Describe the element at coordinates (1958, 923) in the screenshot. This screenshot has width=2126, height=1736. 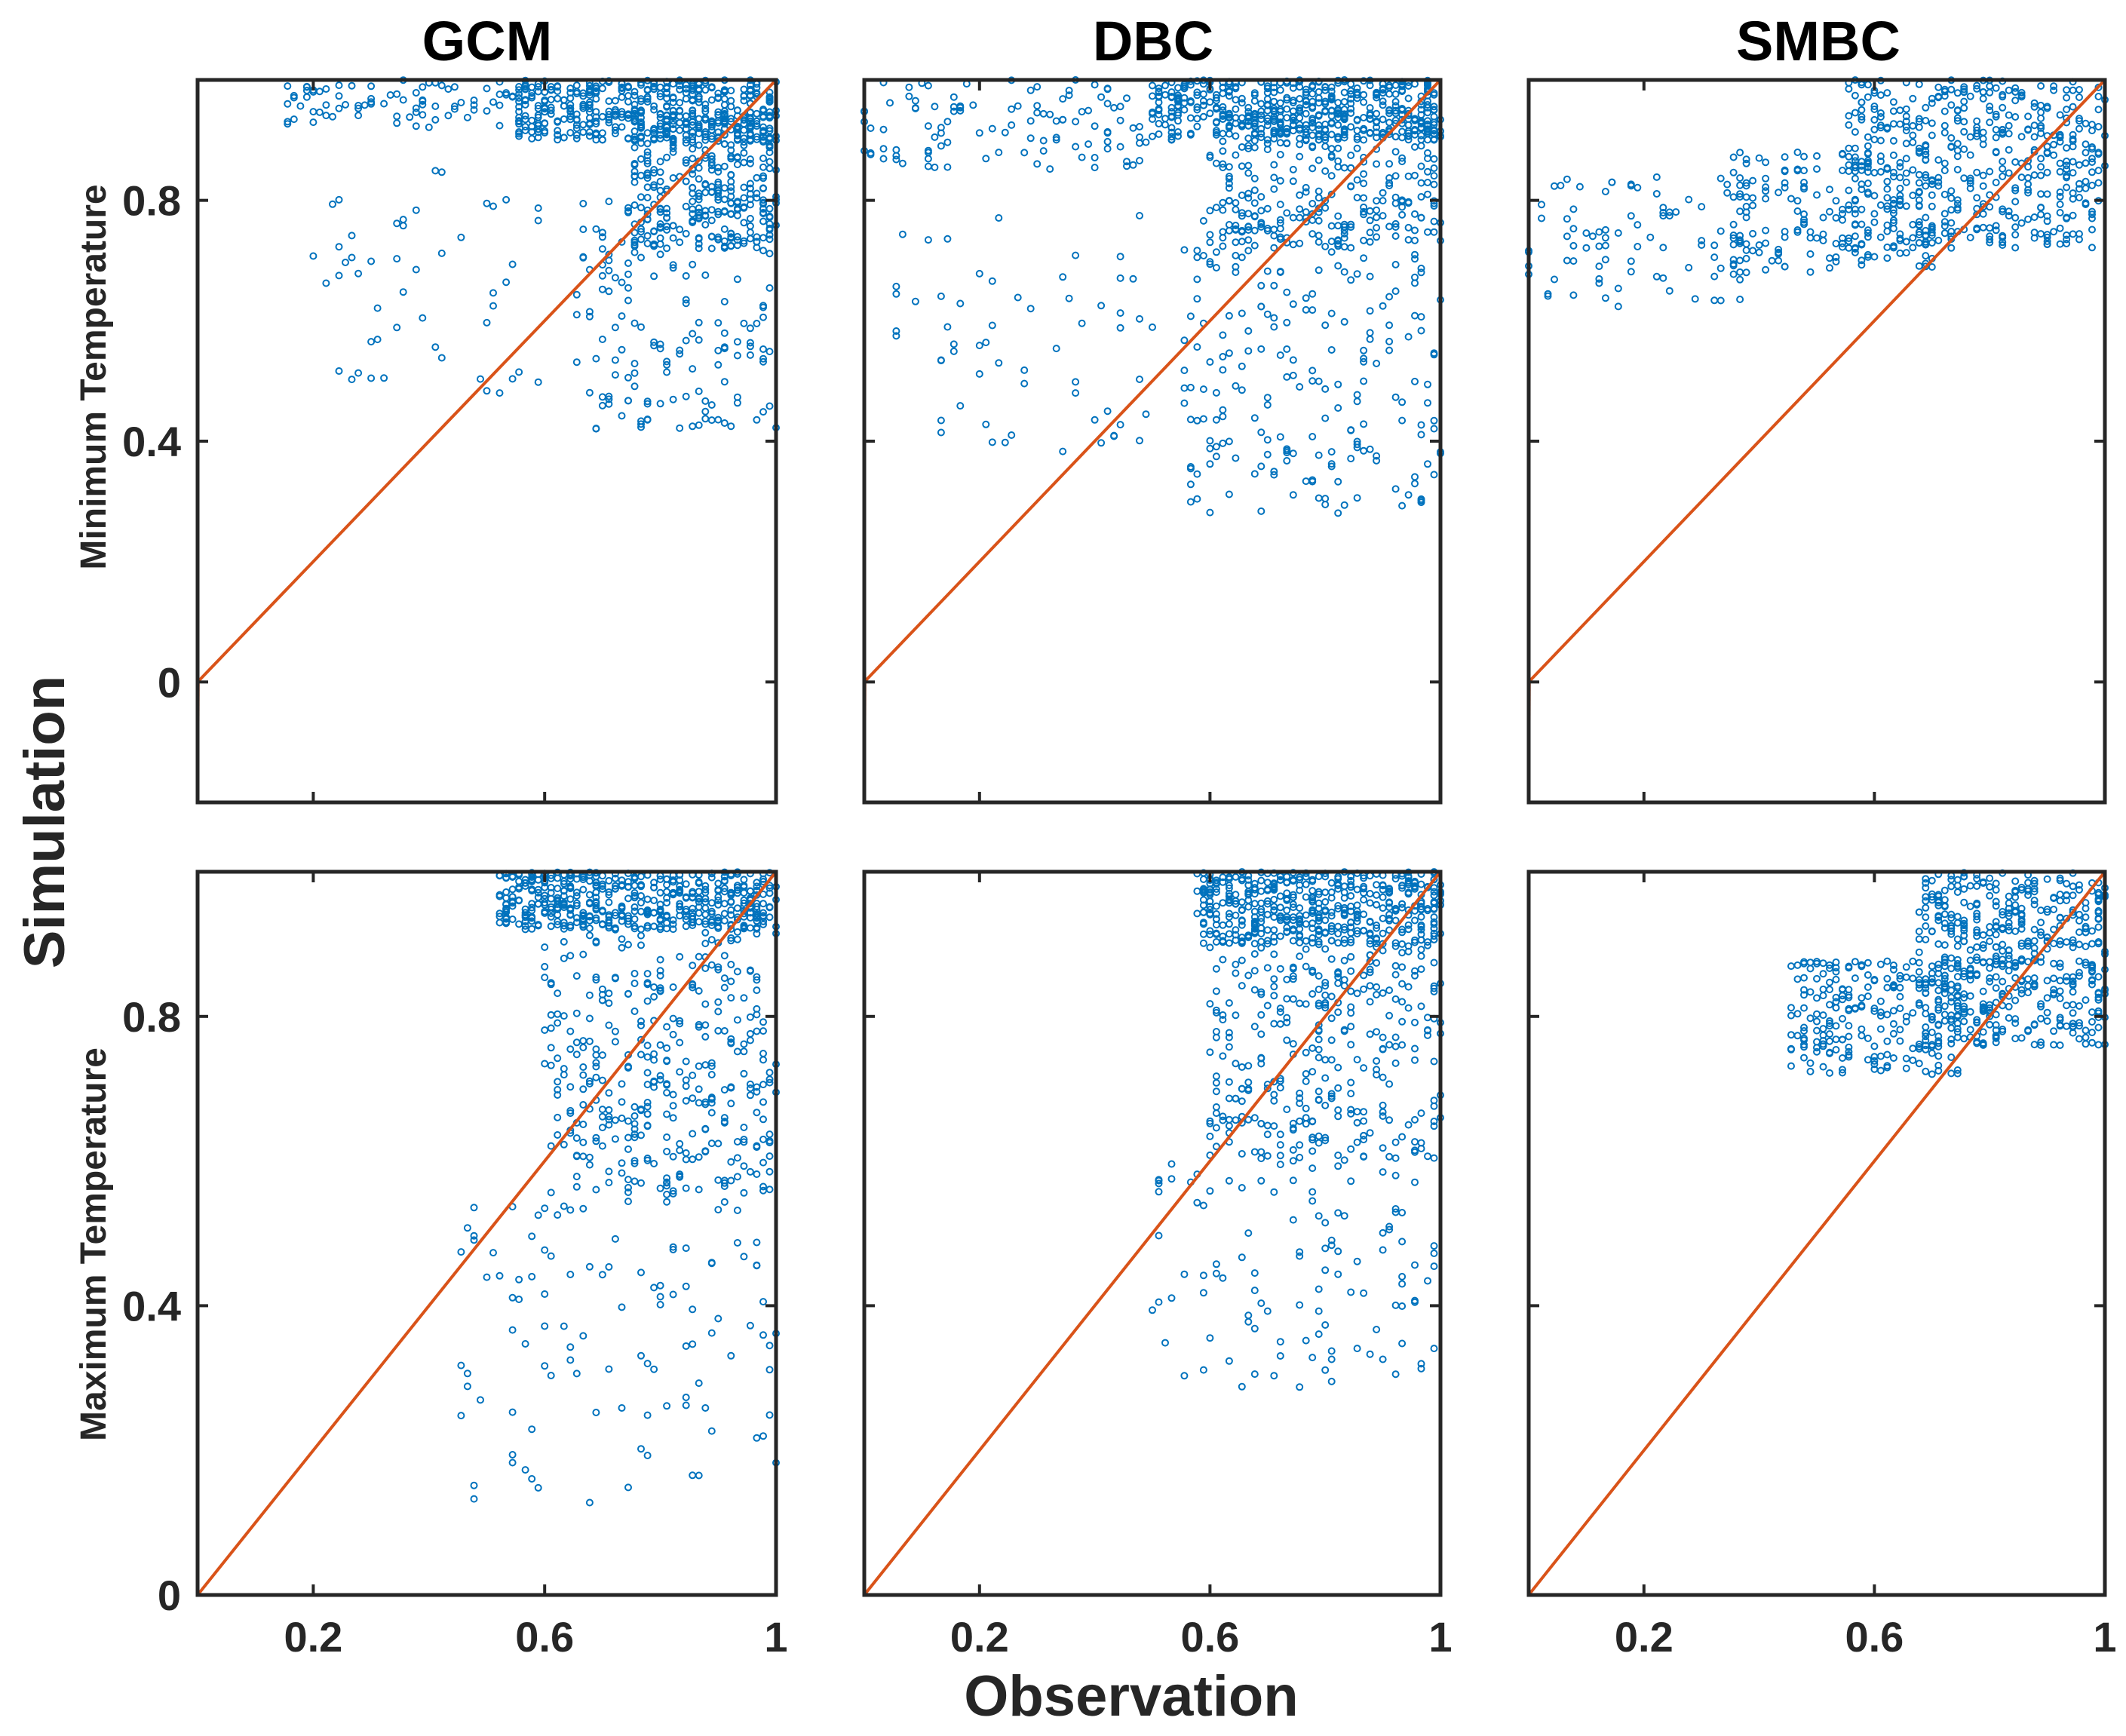
I see `p5-data-point` at that location.